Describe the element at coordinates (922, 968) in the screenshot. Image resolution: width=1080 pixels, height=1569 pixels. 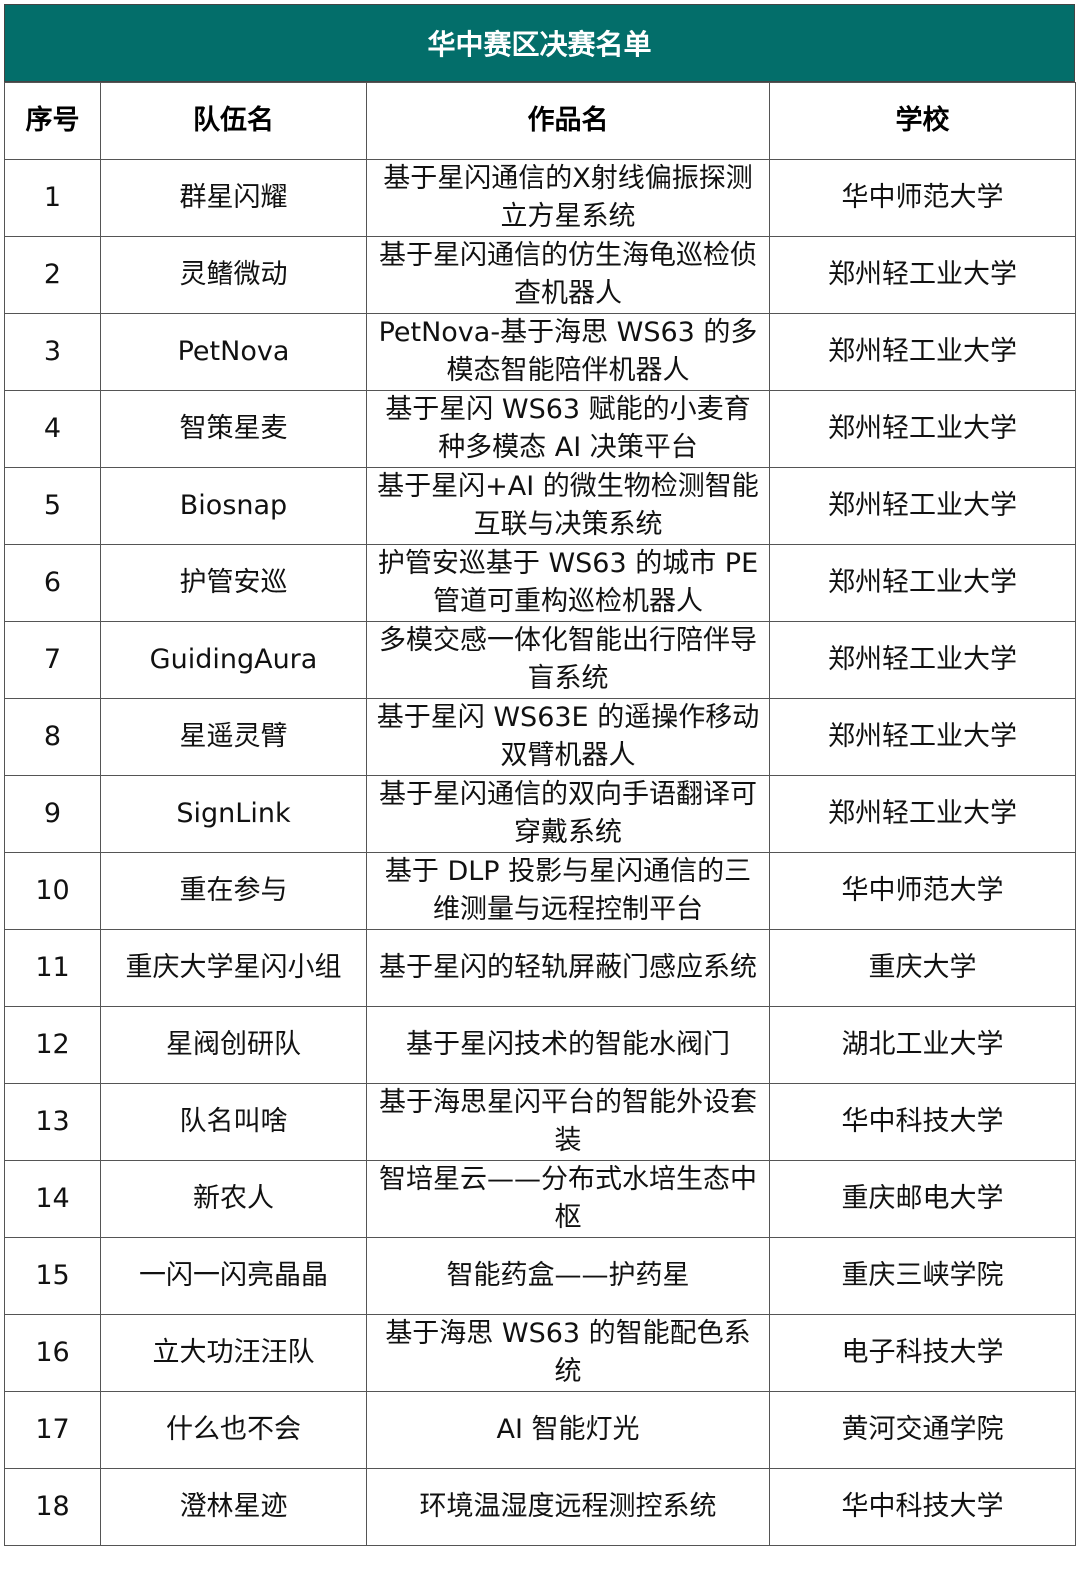
I see `cell-school: 重庆大学` at that location.